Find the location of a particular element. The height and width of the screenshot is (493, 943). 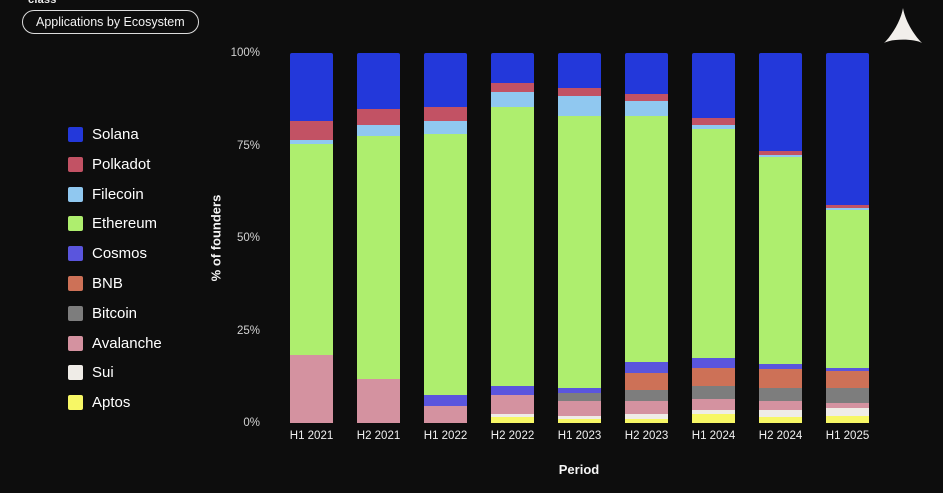

legend-label: Avalanche is located at coordinates (127, 343).